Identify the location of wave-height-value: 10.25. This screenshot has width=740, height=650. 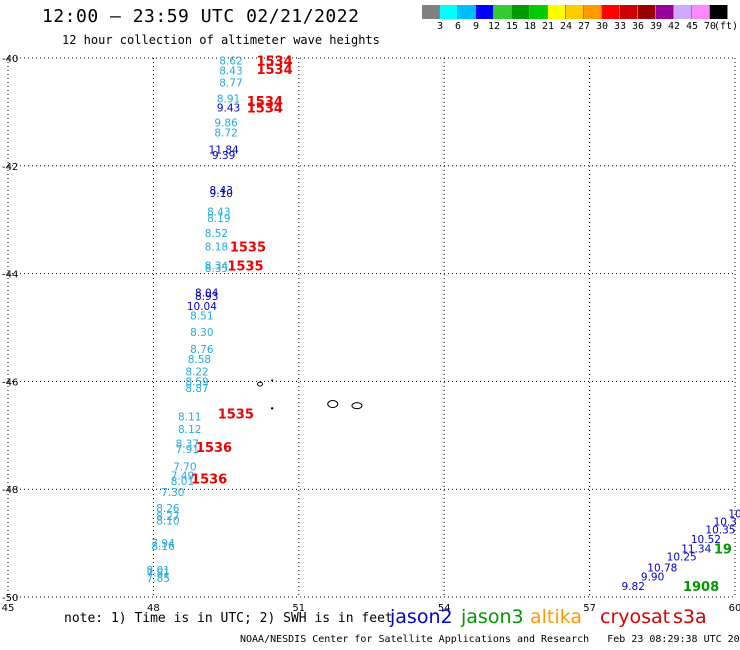
(682, 558).